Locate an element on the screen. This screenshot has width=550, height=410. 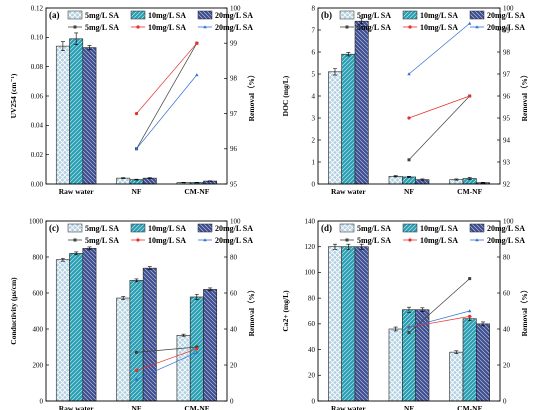
y2-tick-label: 96 is located at coordinates (507, 96).